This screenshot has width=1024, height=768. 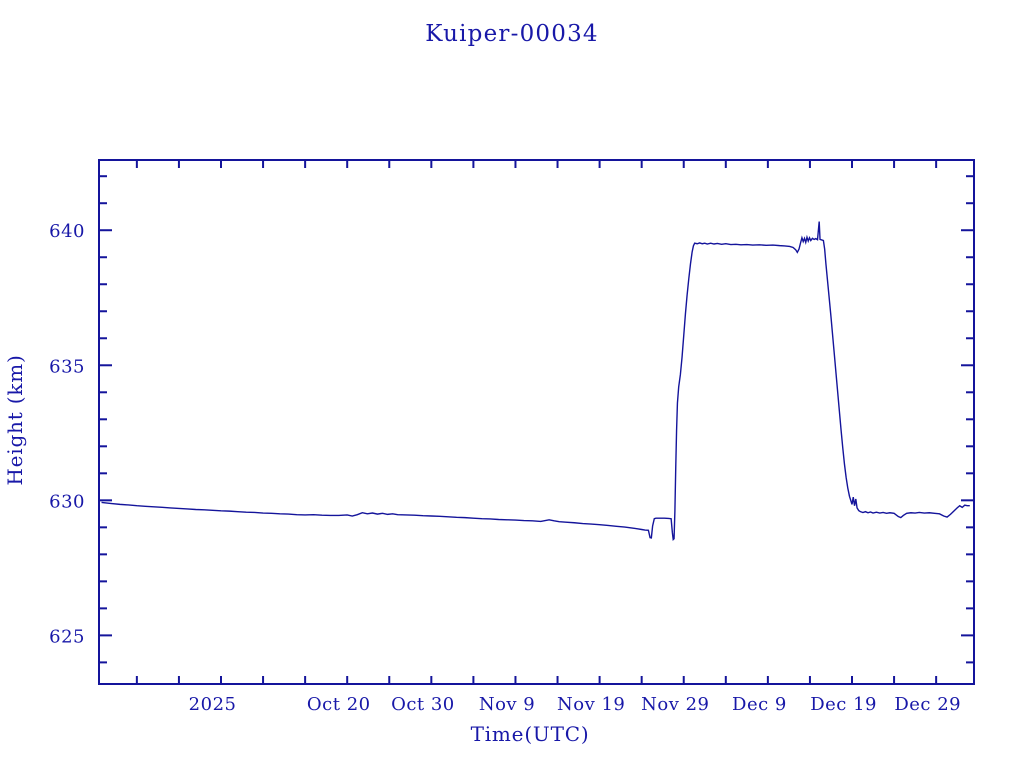 What do you see at coordinates (213, 704) in the screenshot?
I see `x-tick-label: 2025` at bounding box center [213, 704].